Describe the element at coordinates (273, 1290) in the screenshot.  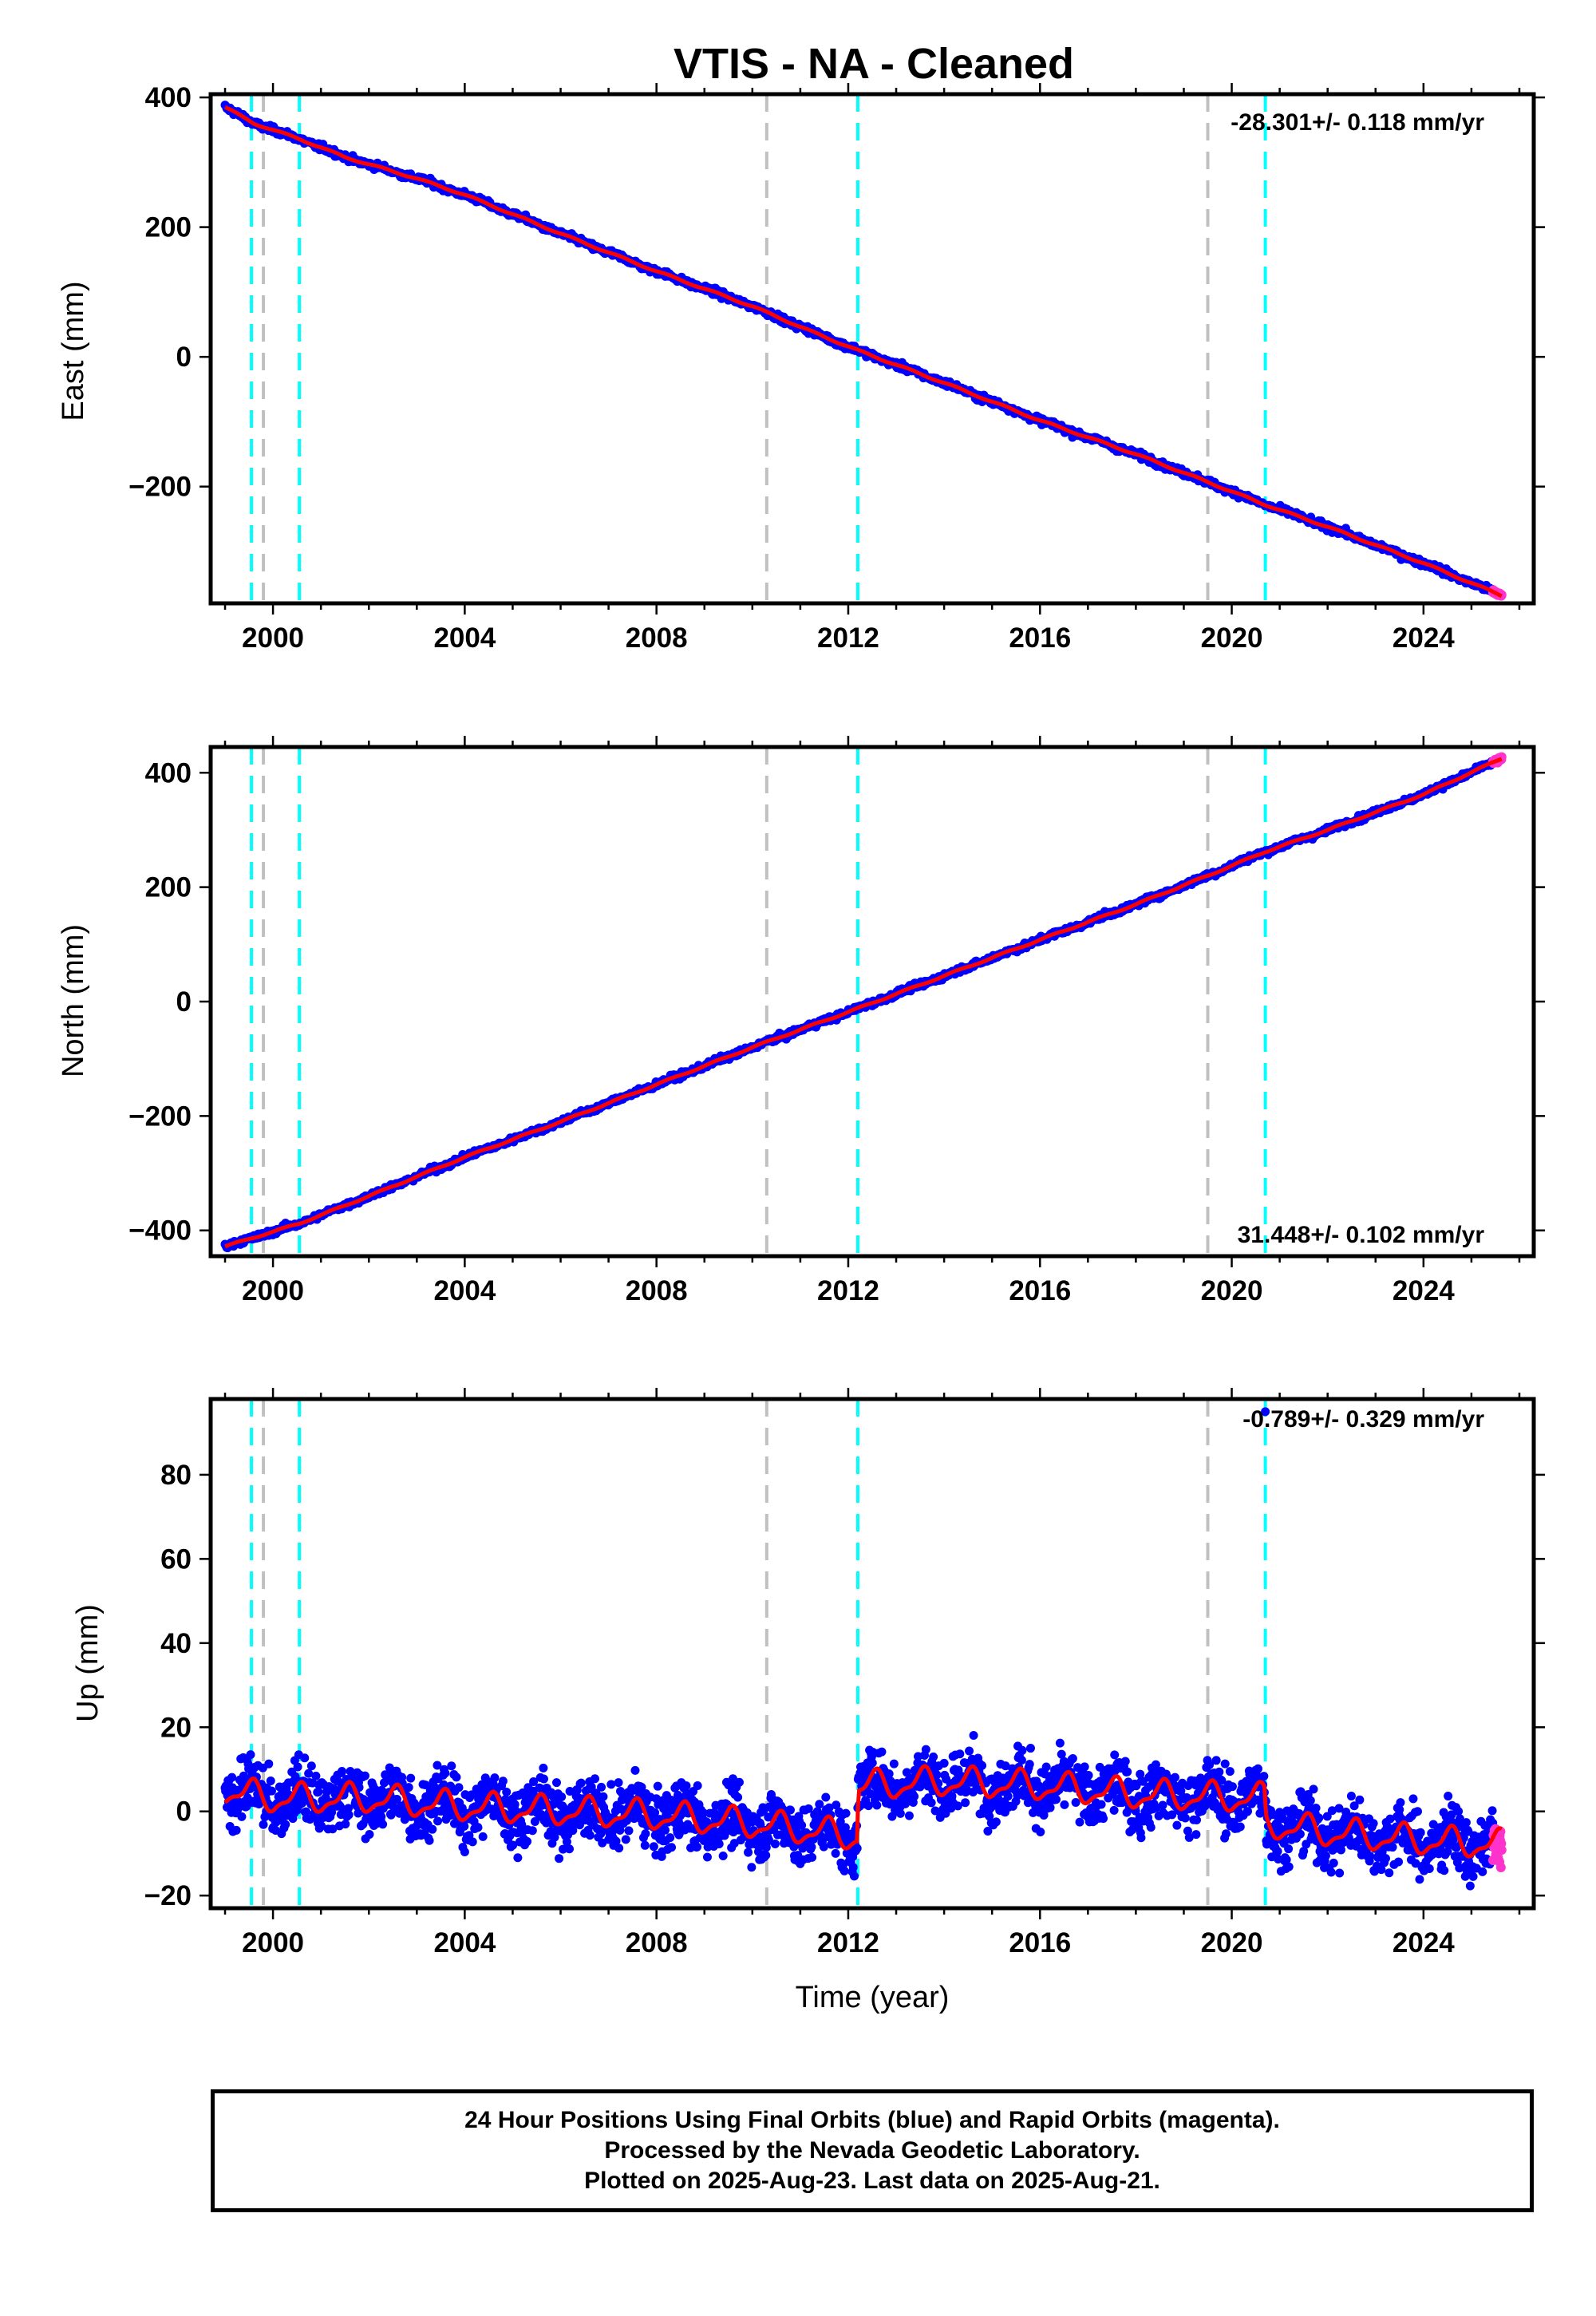
I see `north-x-tick-label: 2000` at that location.